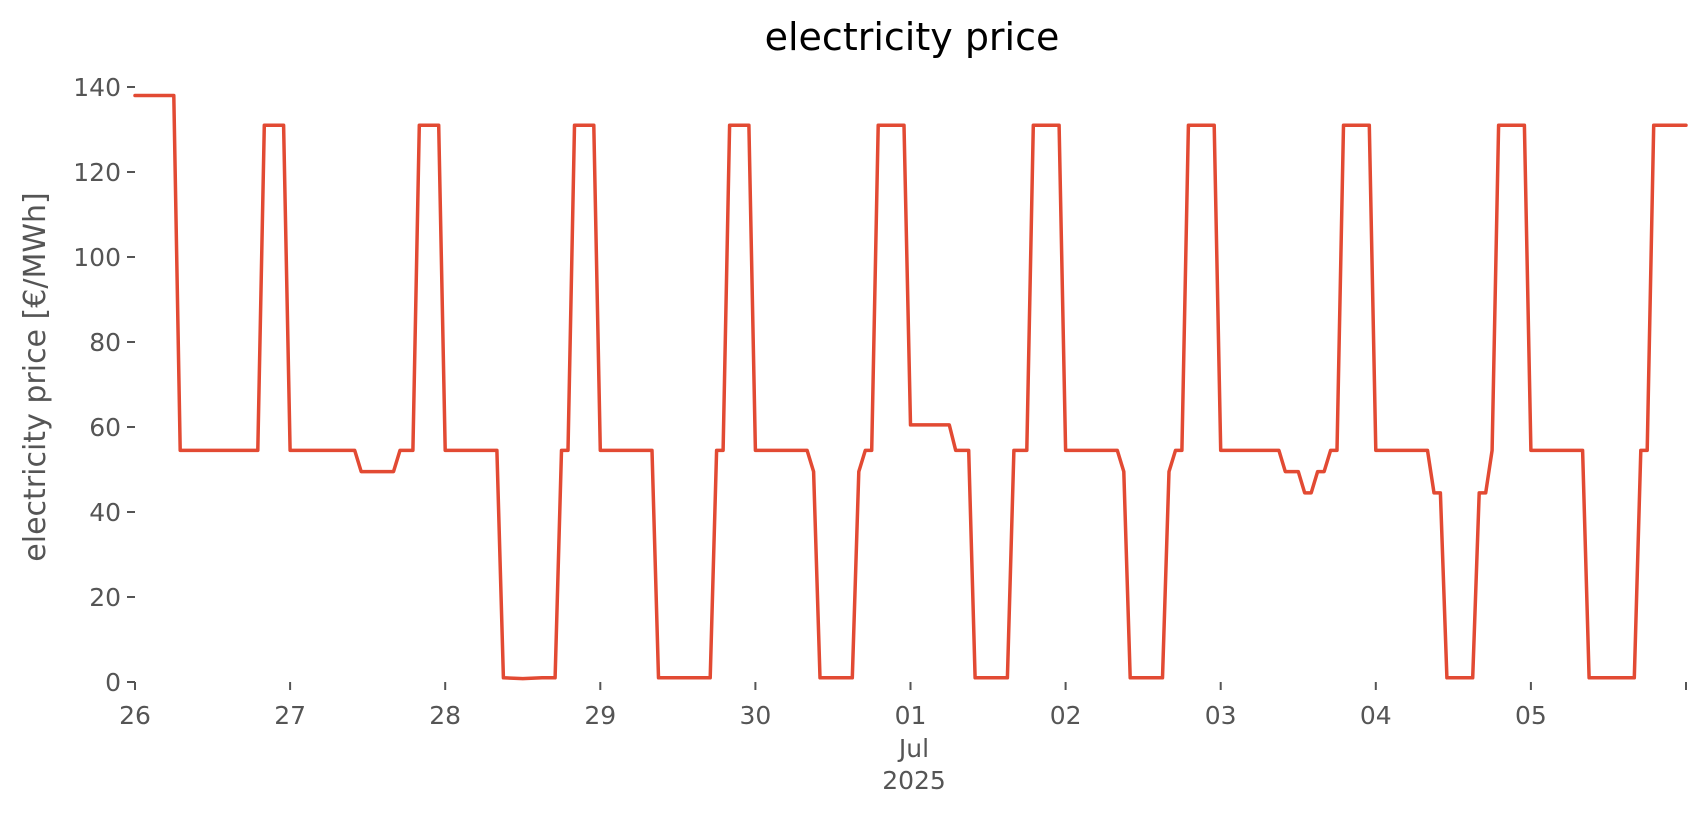 This screenshot has height=815, width=1706. I want to click on x-tick-label-03: 03, so click(1221, 715).